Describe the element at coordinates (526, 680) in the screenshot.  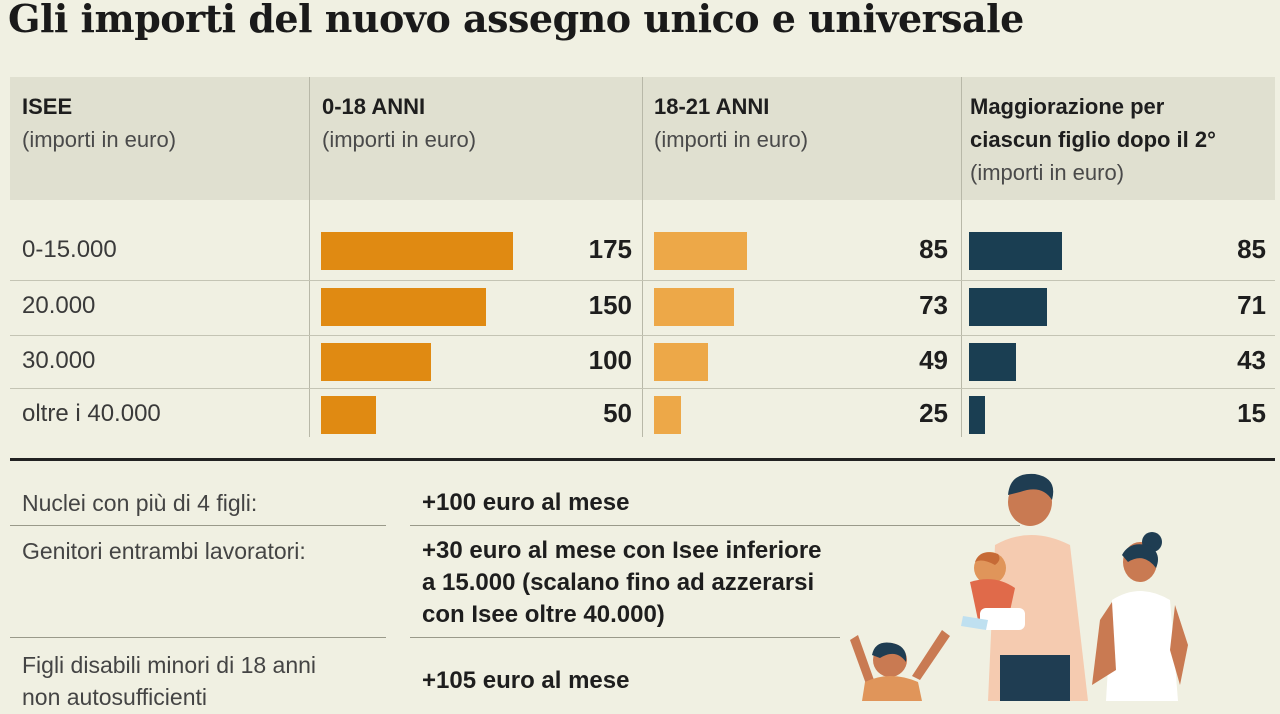
I see `note-value: +105 euro al mese` at that location.